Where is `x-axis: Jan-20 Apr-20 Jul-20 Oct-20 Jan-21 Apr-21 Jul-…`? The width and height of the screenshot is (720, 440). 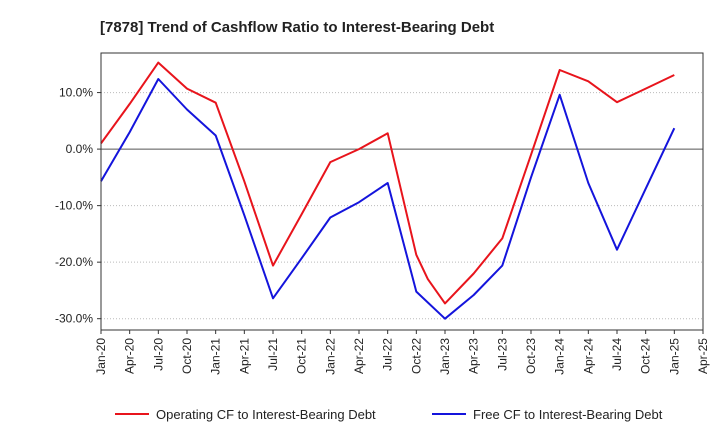 x-axis: Jan-20 Apr-20 Jul-20 Oct-20 Jan-21 Apr-21 Jul-… is located at coordinates (402, 352).